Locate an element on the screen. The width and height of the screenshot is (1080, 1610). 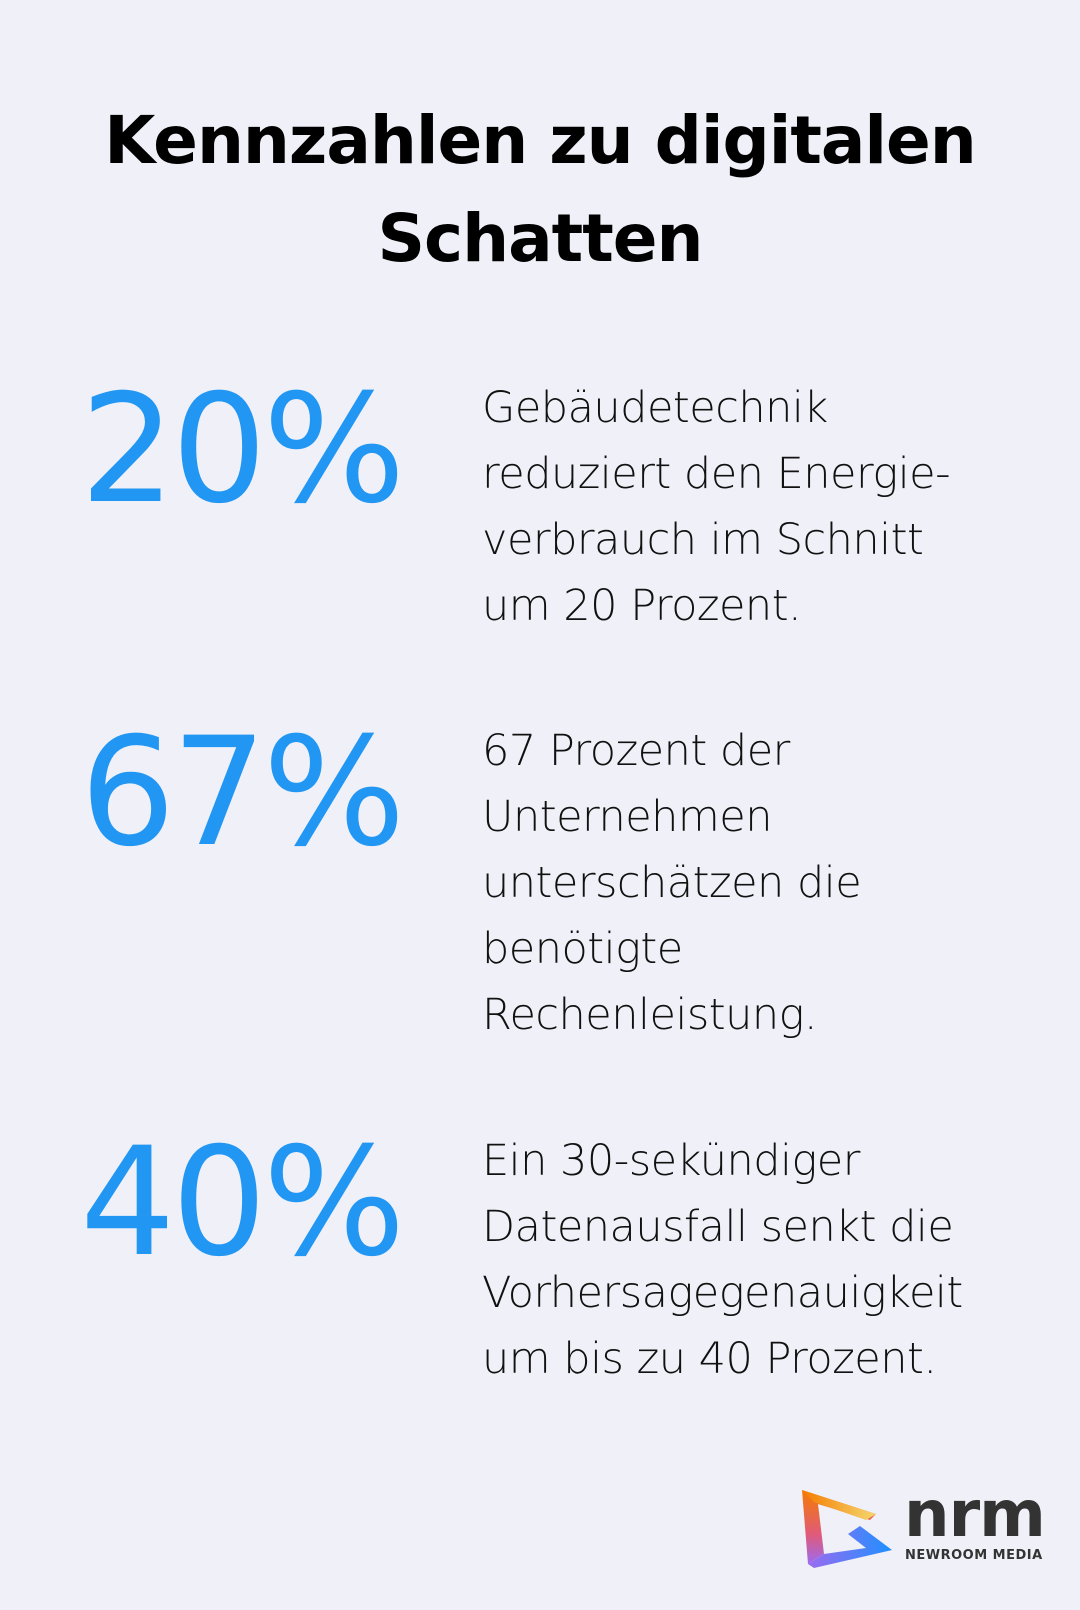
desc-line: Rechenleistung. is located at coordinates (650, 1015).